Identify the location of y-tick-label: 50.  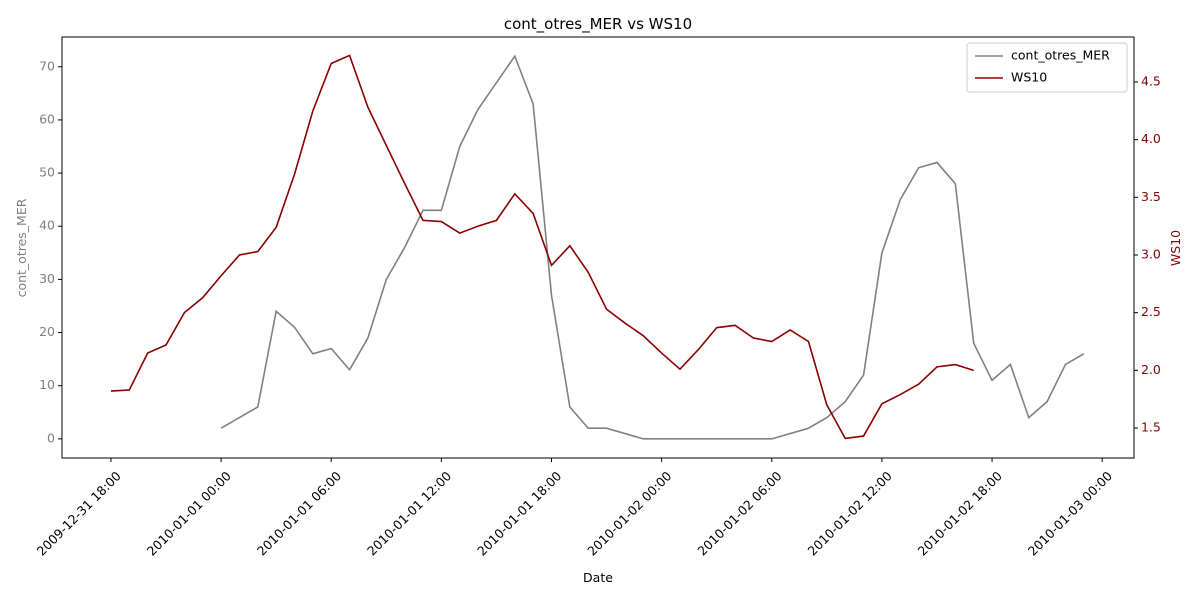
(47, 172).